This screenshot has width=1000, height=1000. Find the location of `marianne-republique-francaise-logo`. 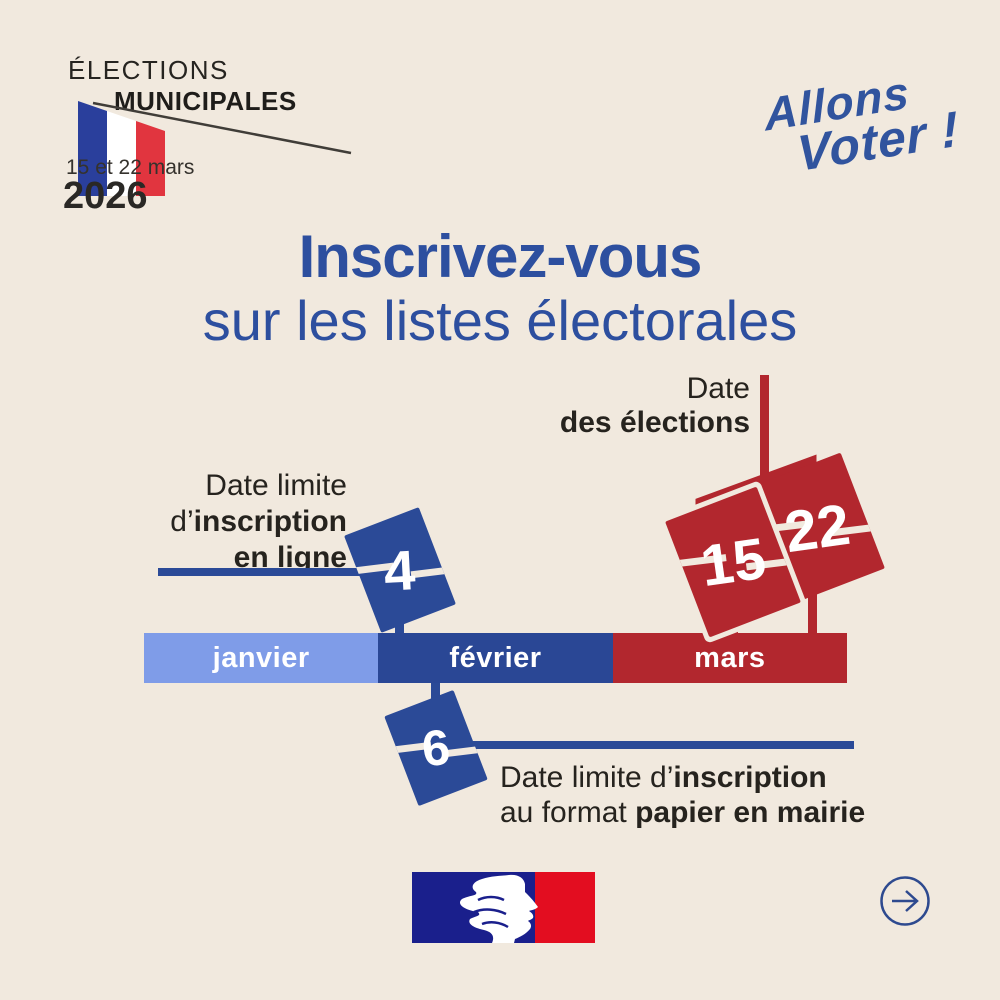

marianne-republique-francaise-logo is located at coordinates (503, 907).